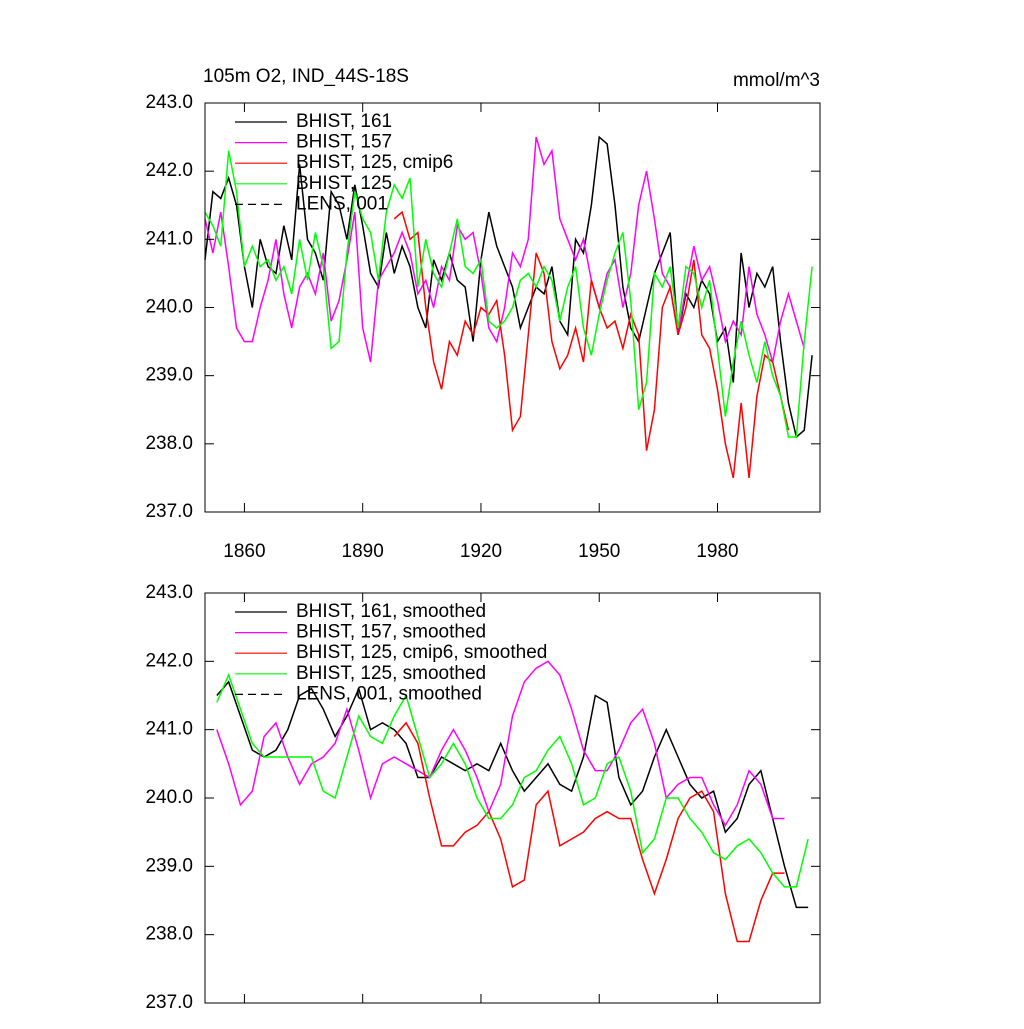 The width and height of the screenshot is (1024, 1029). Describe the element at coordinates (717, 551) in the screenshot. I see `x-tick-label: 1980` at that location.